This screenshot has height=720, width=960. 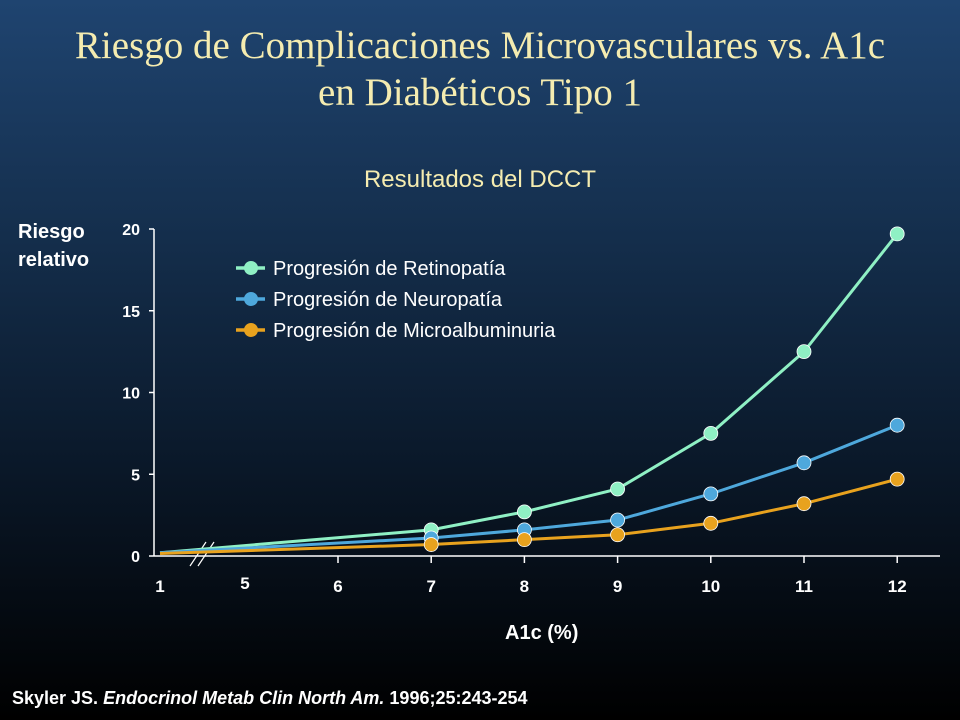 What do you see at coordinates (73, 246) in the screenshot?
I see `y-axis-label: Riesgo relativo` at bounding box center [73, 246].